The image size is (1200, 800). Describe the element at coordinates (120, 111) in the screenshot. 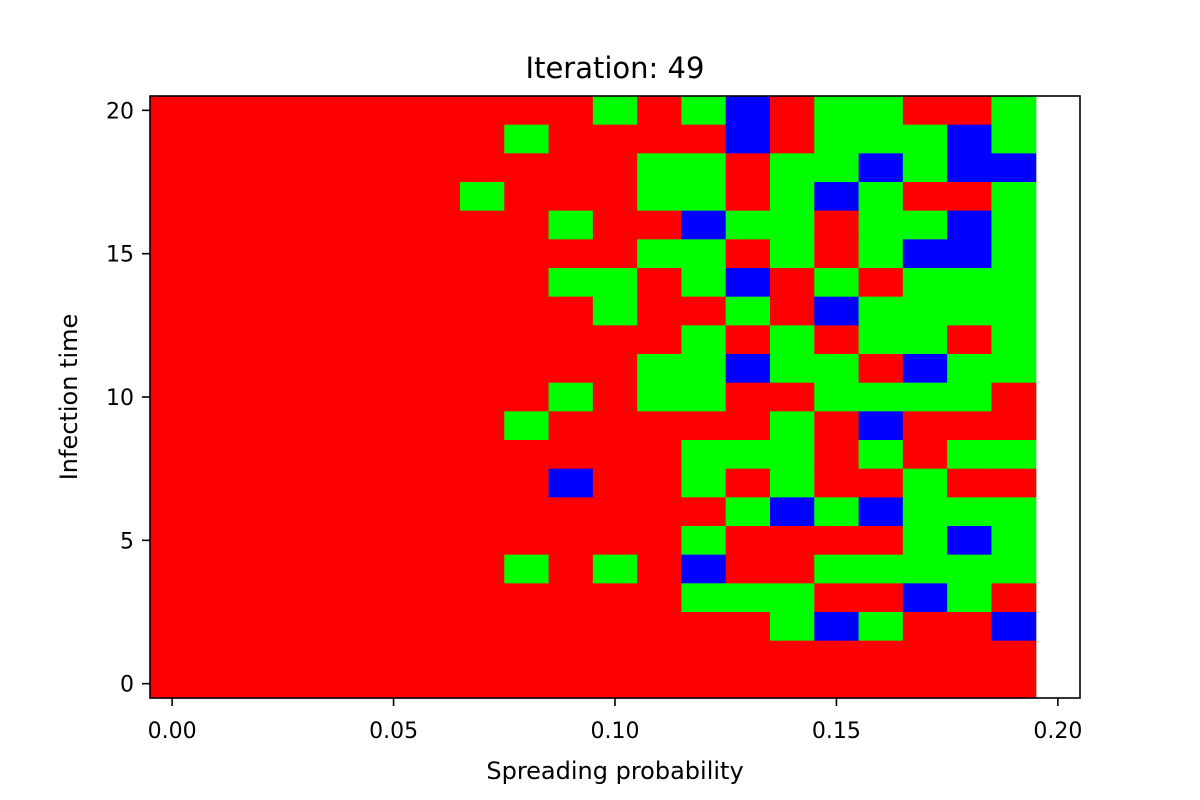

I see `y-tick-label: 20` at that location.